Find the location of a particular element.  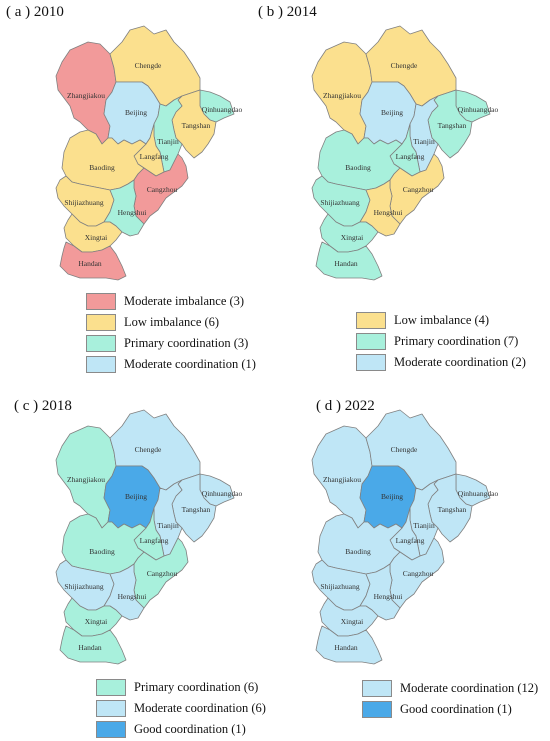

panel-d-region-handan is located at coordinates (349, 645).